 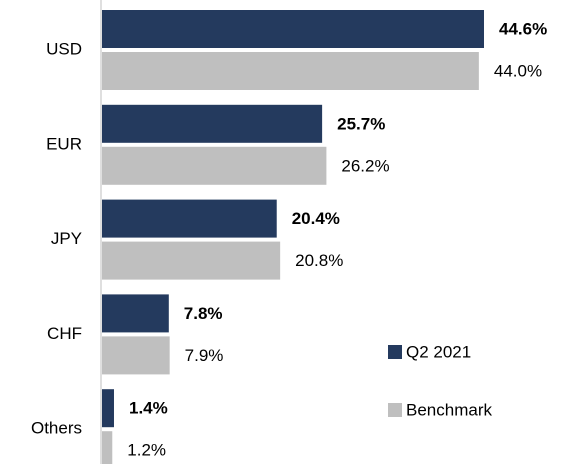 I want to click on category-label: CHF, so click(x=64, y=333).